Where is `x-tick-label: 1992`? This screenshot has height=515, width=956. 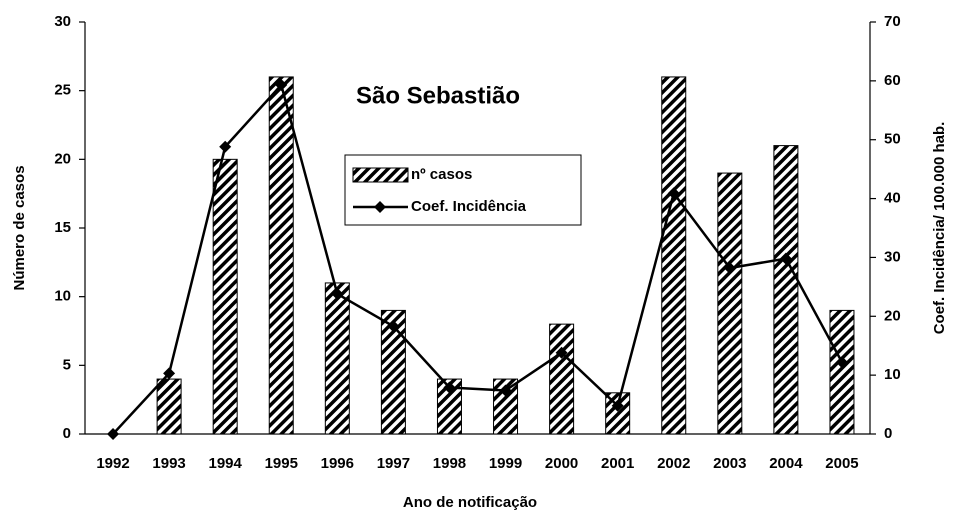
x-tick-label: 1992 is located at coordinates (112, 463).